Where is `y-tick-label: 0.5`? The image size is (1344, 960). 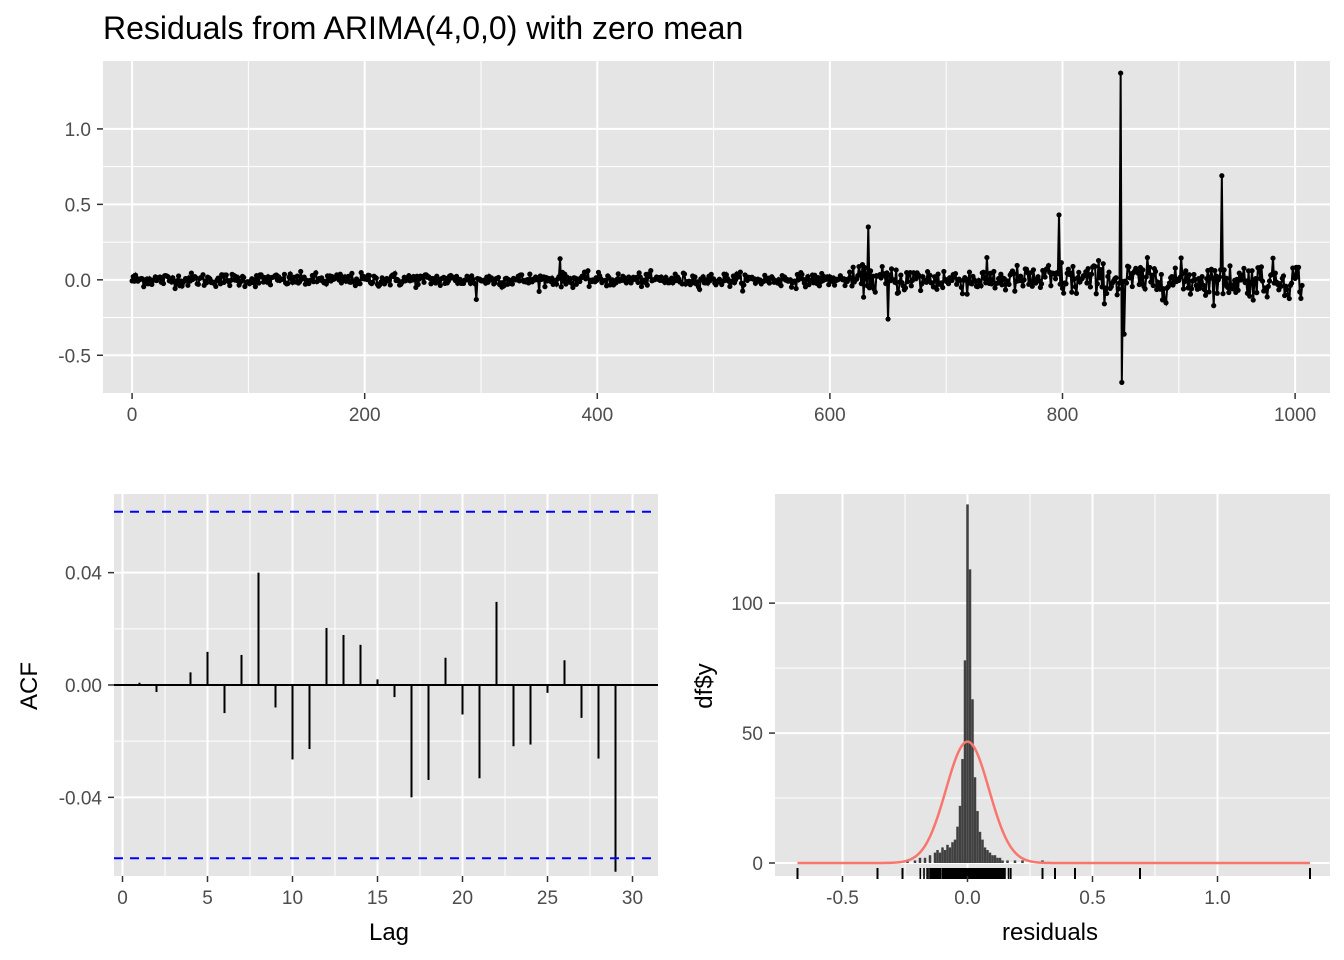
y-tick-label: 0.5 is located at coordinates (78, 205).